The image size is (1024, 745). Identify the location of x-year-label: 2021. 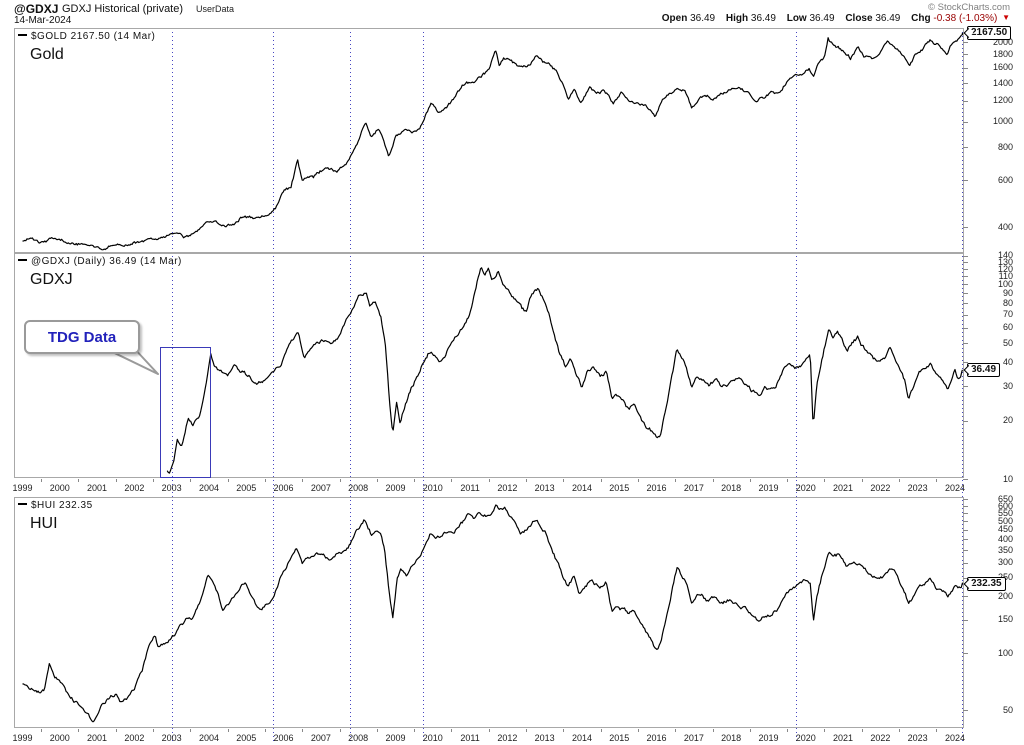
(843, 737).